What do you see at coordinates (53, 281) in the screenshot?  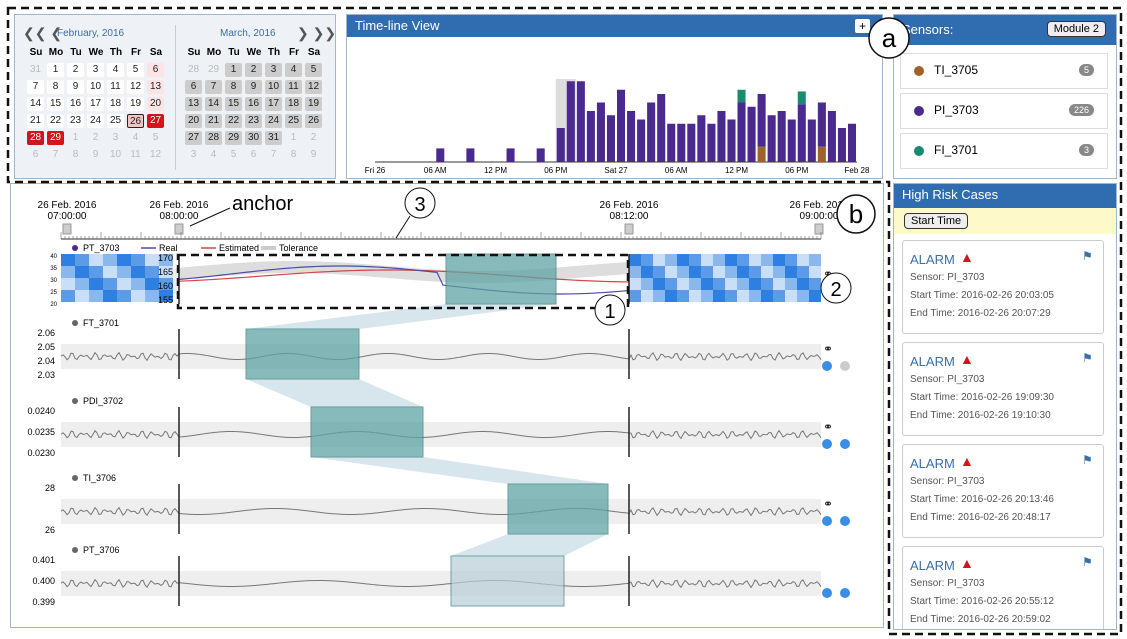 I see `heat-tick: 30` at bounding box center [53, 281].